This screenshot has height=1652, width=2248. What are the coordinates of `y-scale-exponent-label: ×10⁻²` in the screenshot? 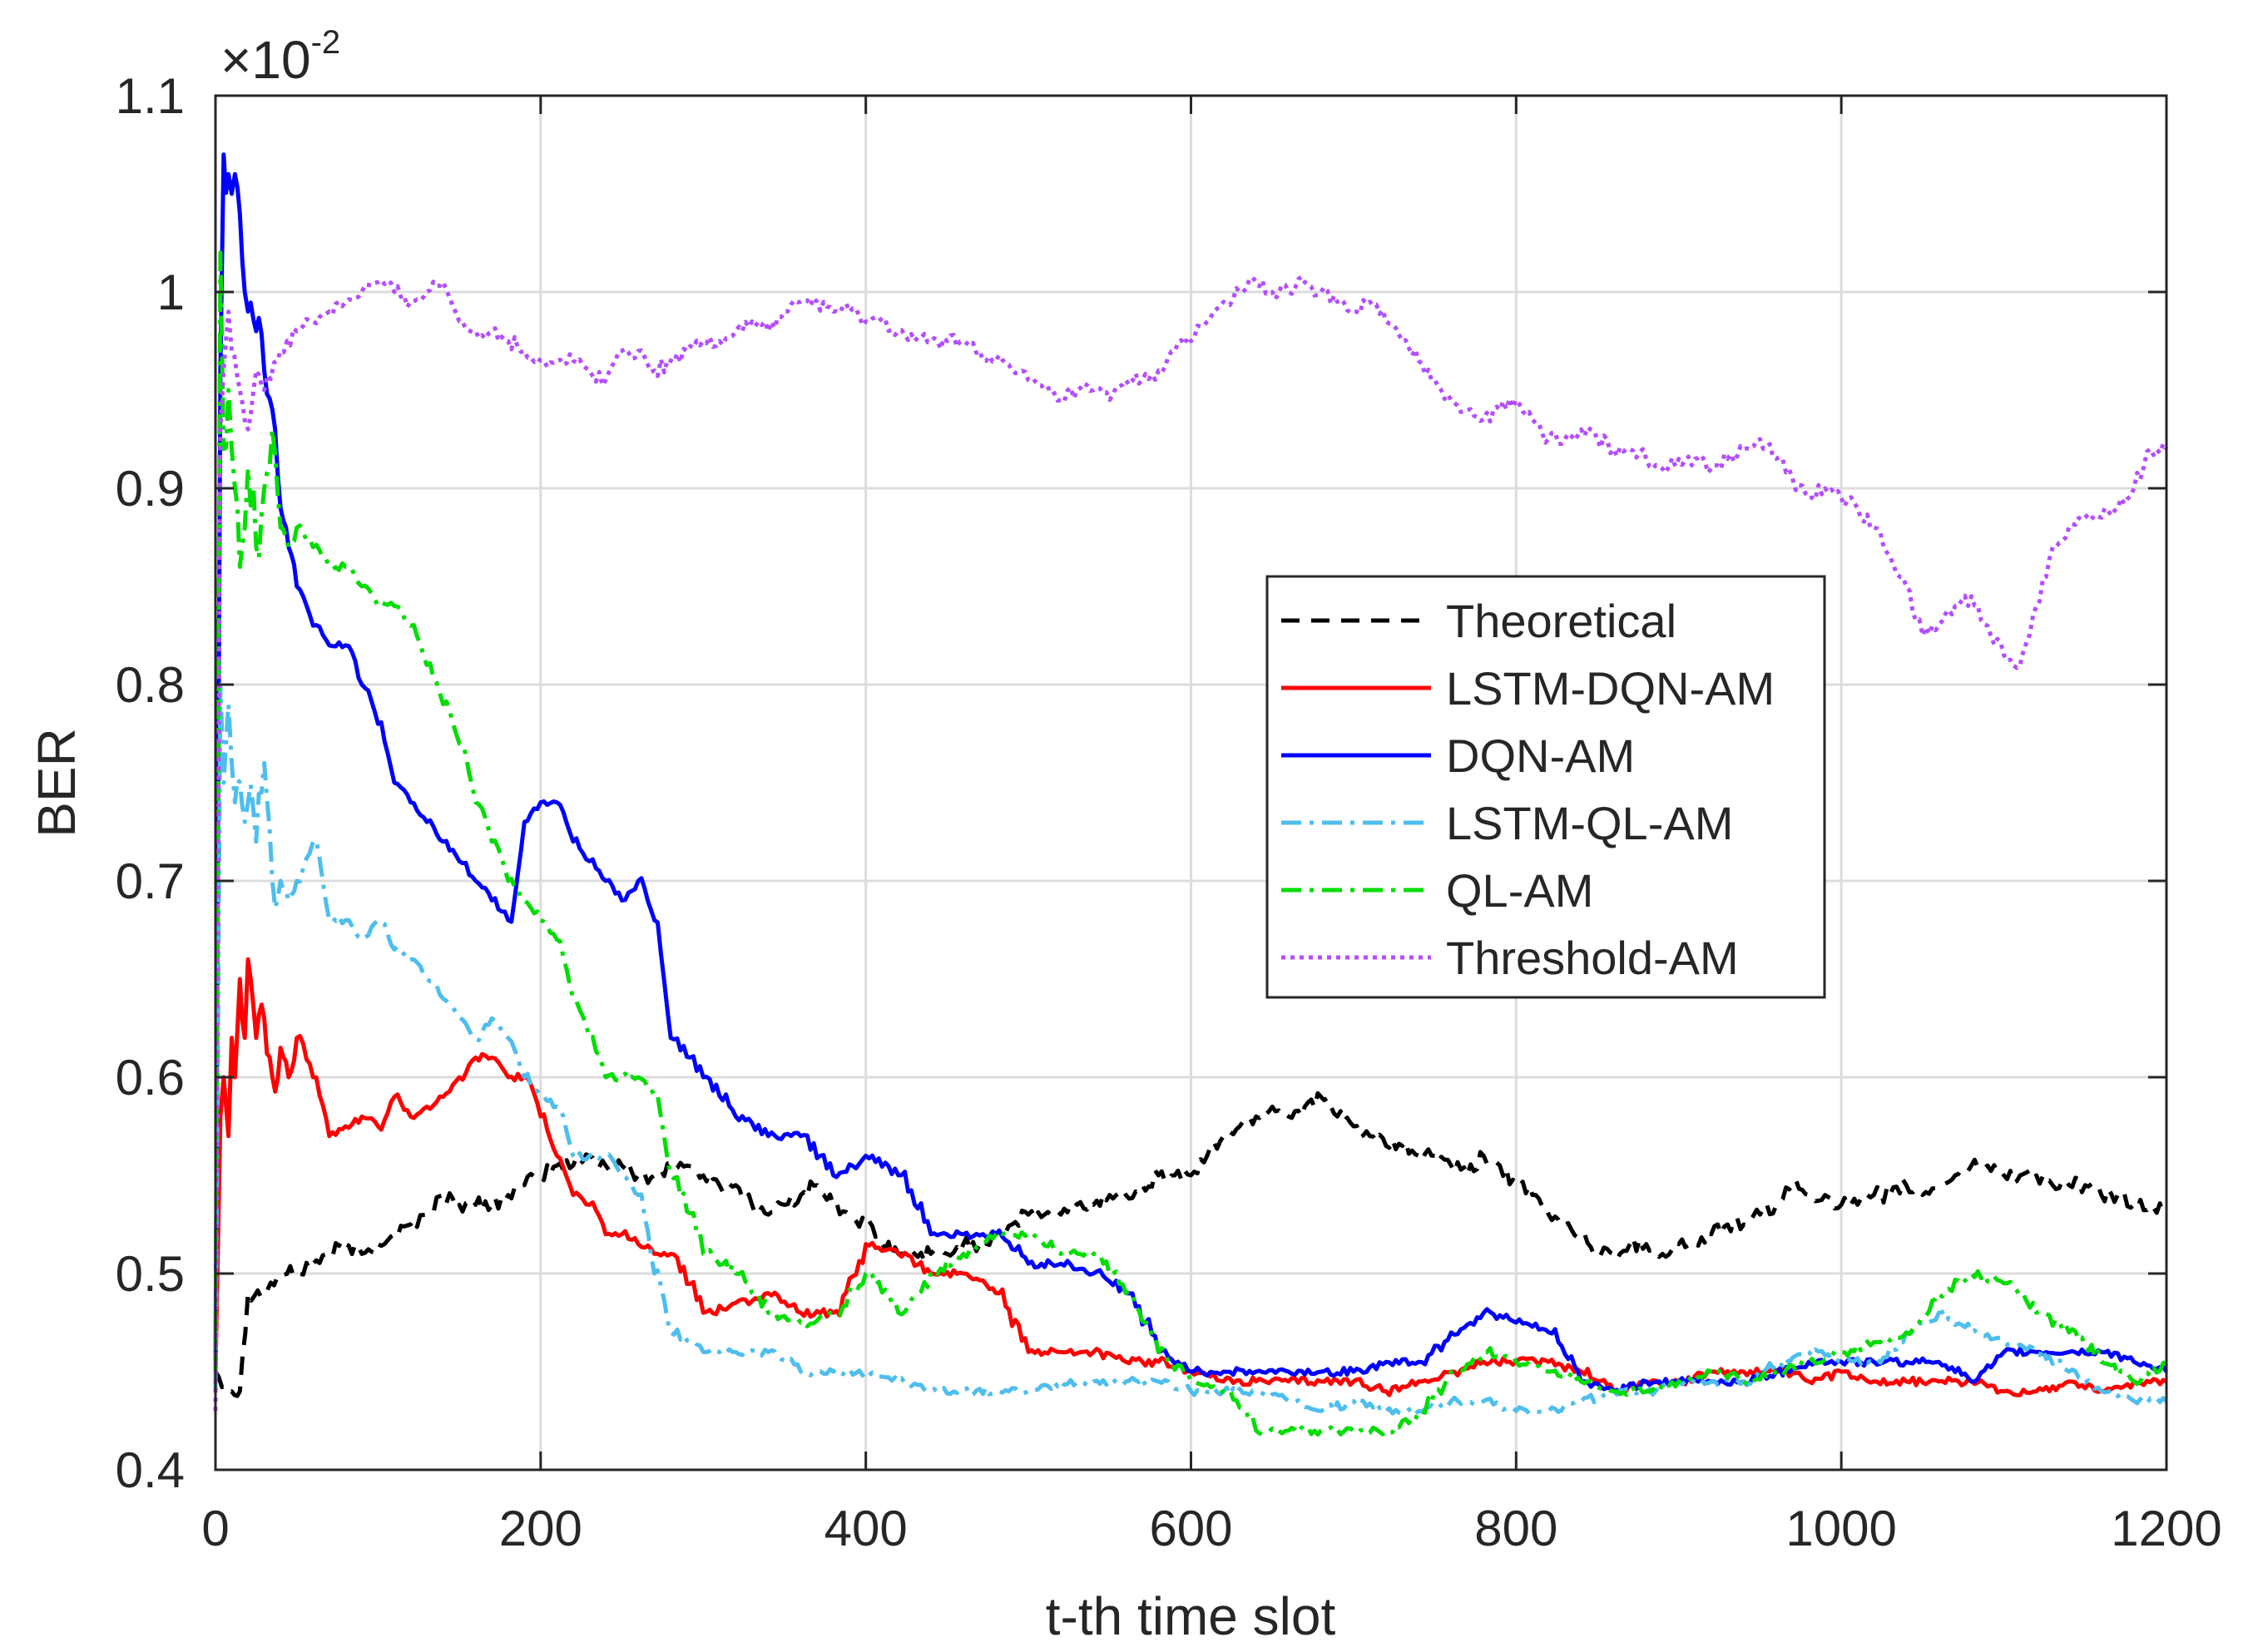 It's located at (280, 57).